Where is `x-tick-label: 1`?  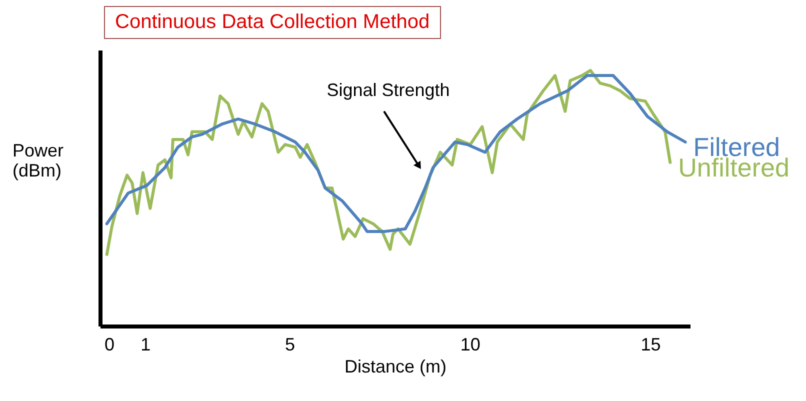
x-tick-label: 1 is located at coordinates (145, 344).